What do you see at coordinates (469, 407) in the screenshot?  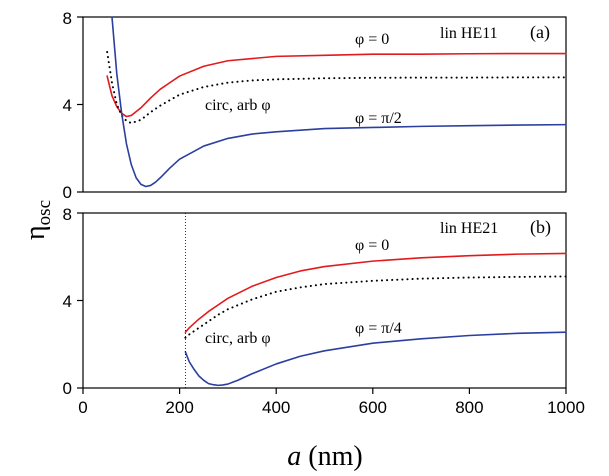 I see `x-tick-label-800: 800` at bounding box center [469, 407].